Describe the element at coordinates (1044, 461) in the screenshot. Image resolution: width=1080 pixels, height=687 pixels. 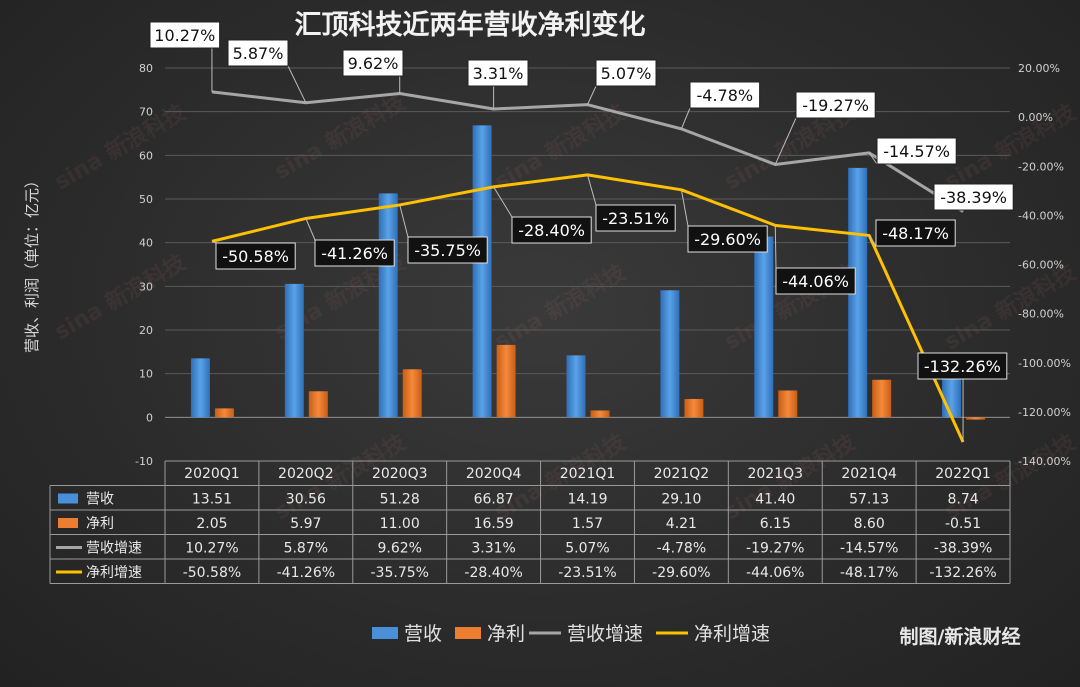
I see `y2-tick-label: -140.00%` at that location.